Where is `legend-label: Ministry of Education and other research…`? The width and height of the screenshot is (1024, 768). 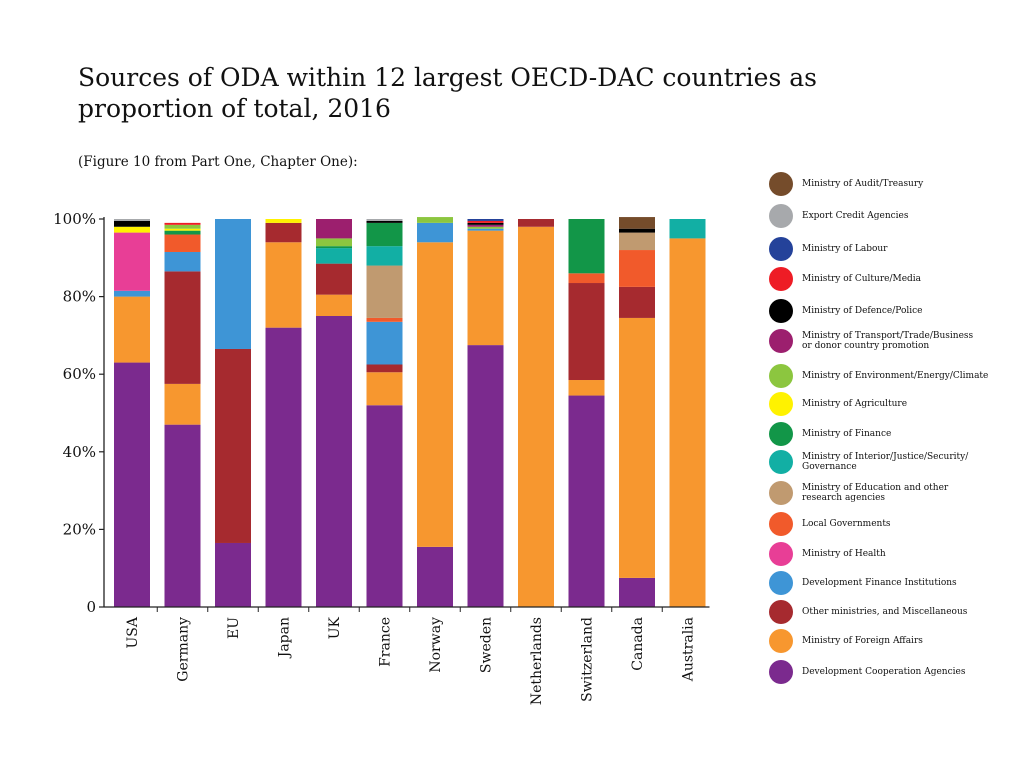
legend-label: Ministry of Education and other research… is located at coordinates (875, 493).